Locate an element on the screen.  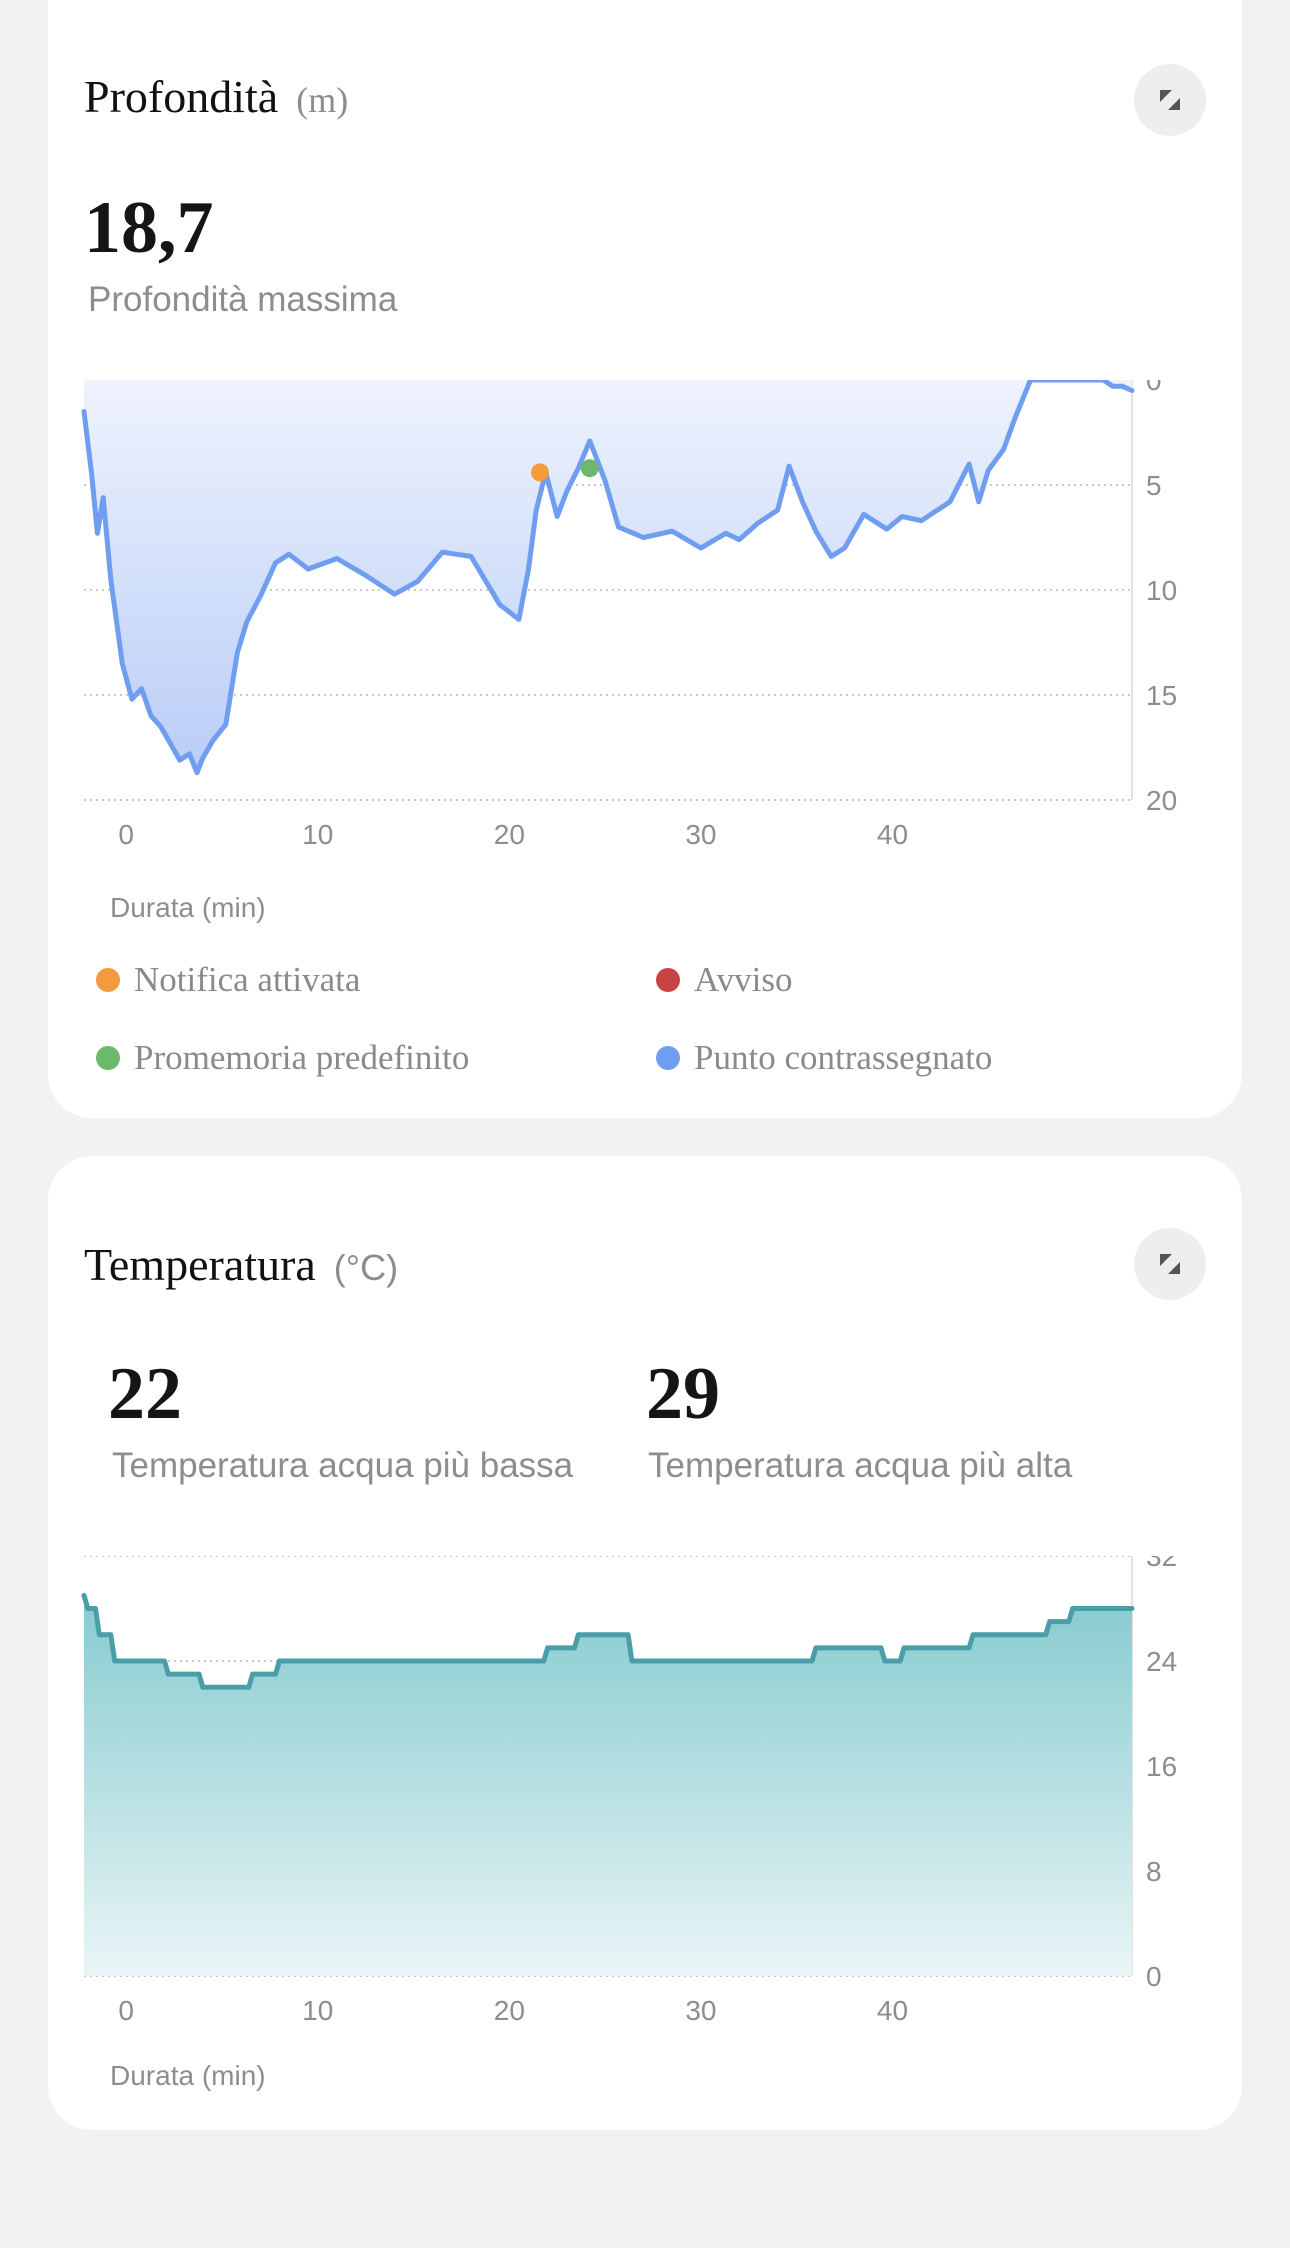
legend-label-reminder: Promemoria predefinito is located at coordinates (302, 1057).